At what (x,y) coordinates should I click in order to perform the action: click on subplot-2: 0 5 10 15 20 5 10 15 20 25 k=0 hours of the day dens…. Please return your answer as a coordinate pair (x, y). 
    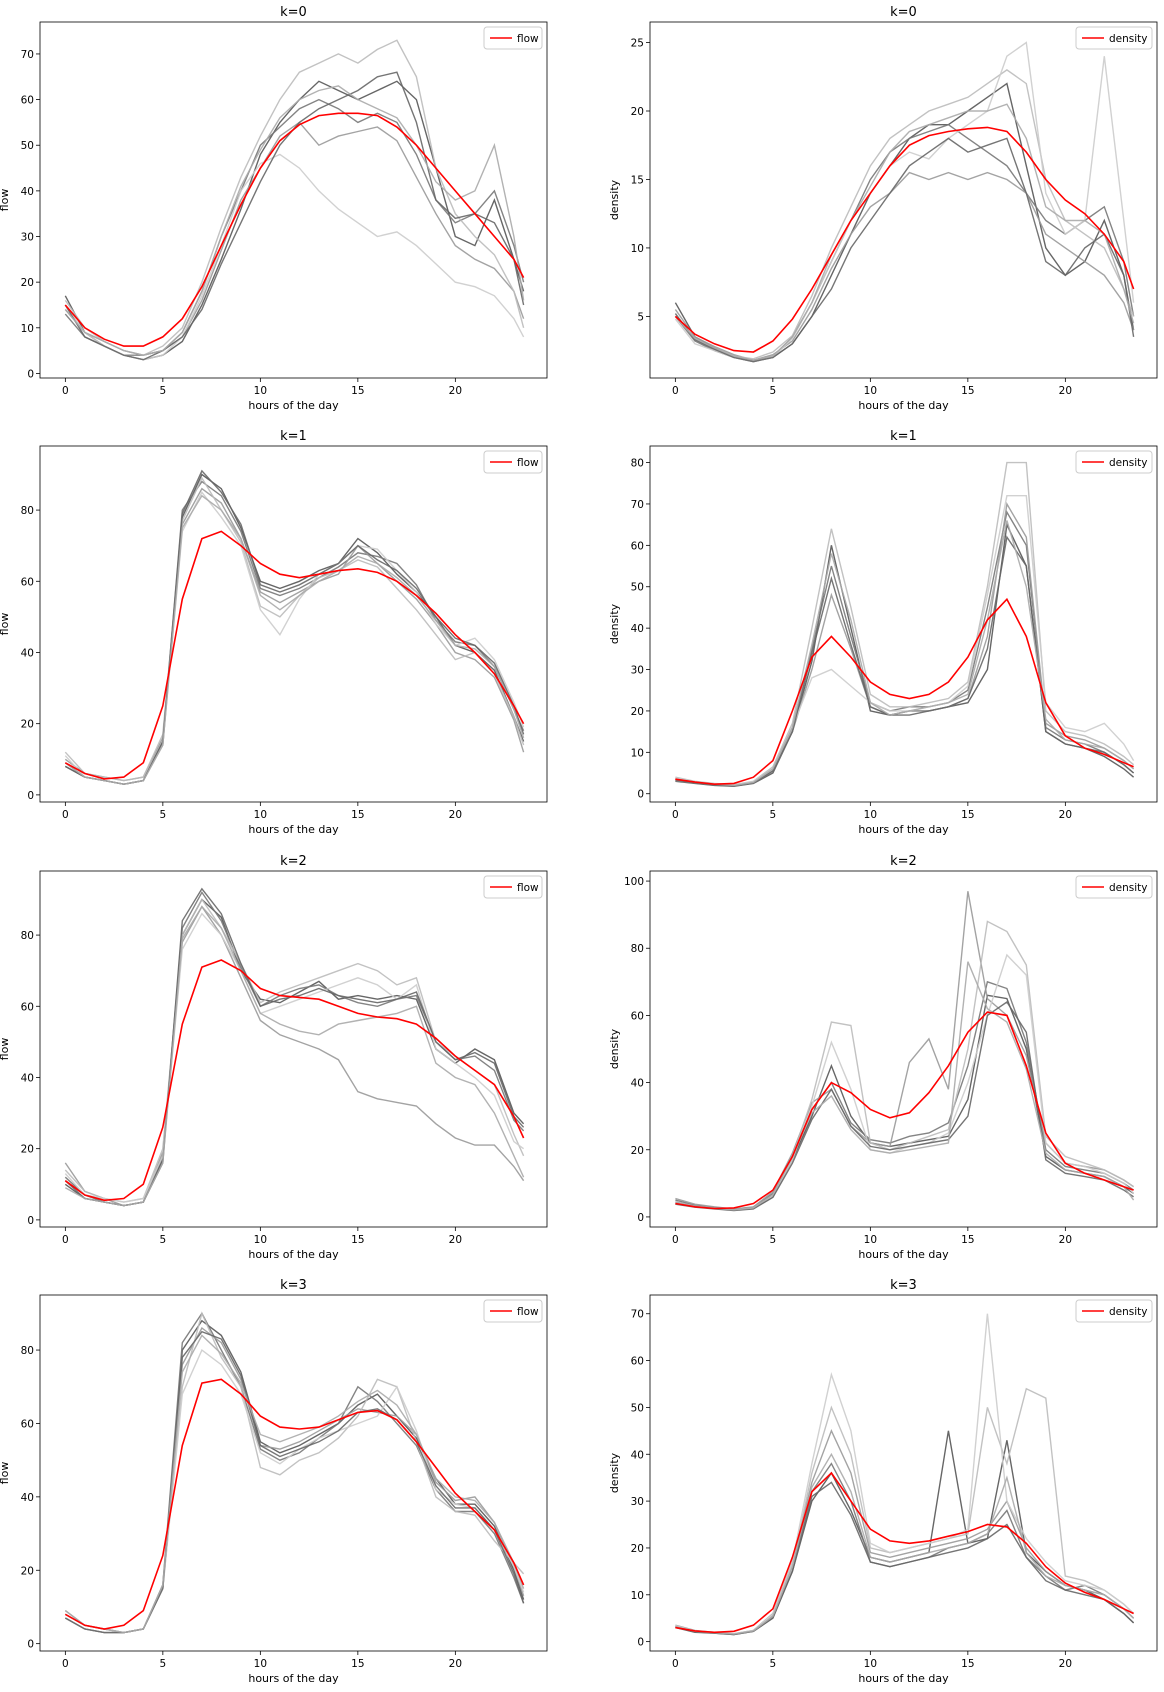
    Looking at the image, I should click on (883, 208).